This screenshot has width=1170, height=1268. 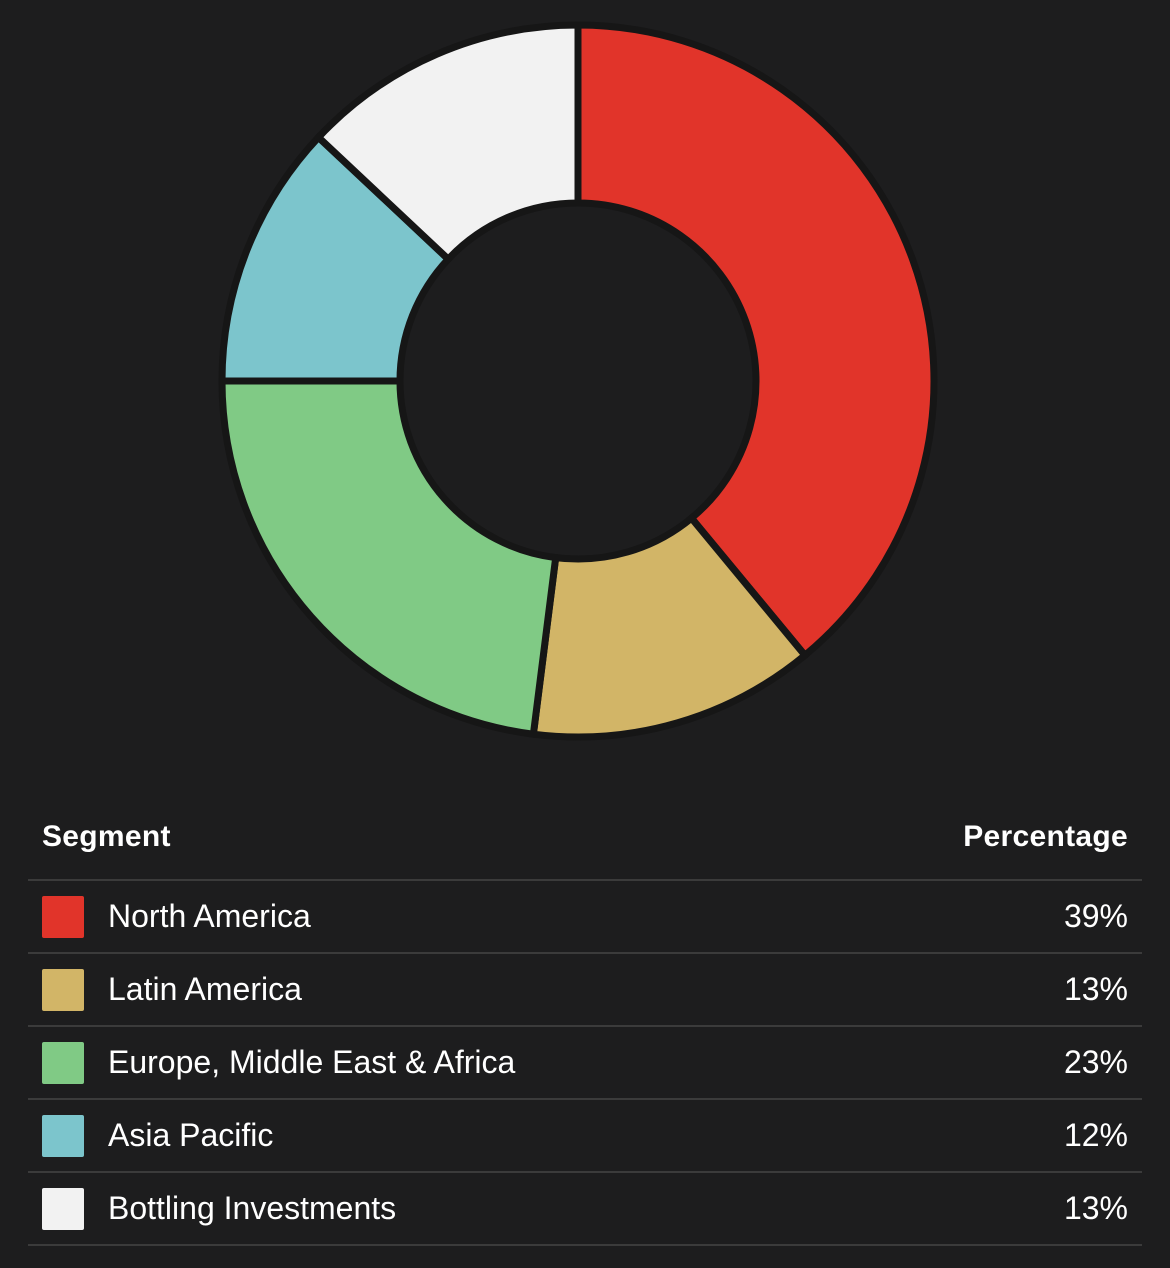 What do you see at coordinates (585, 838) in the screenshot?
I see `table-header-row: Segment Percentage` at bounding box center [585, 838].